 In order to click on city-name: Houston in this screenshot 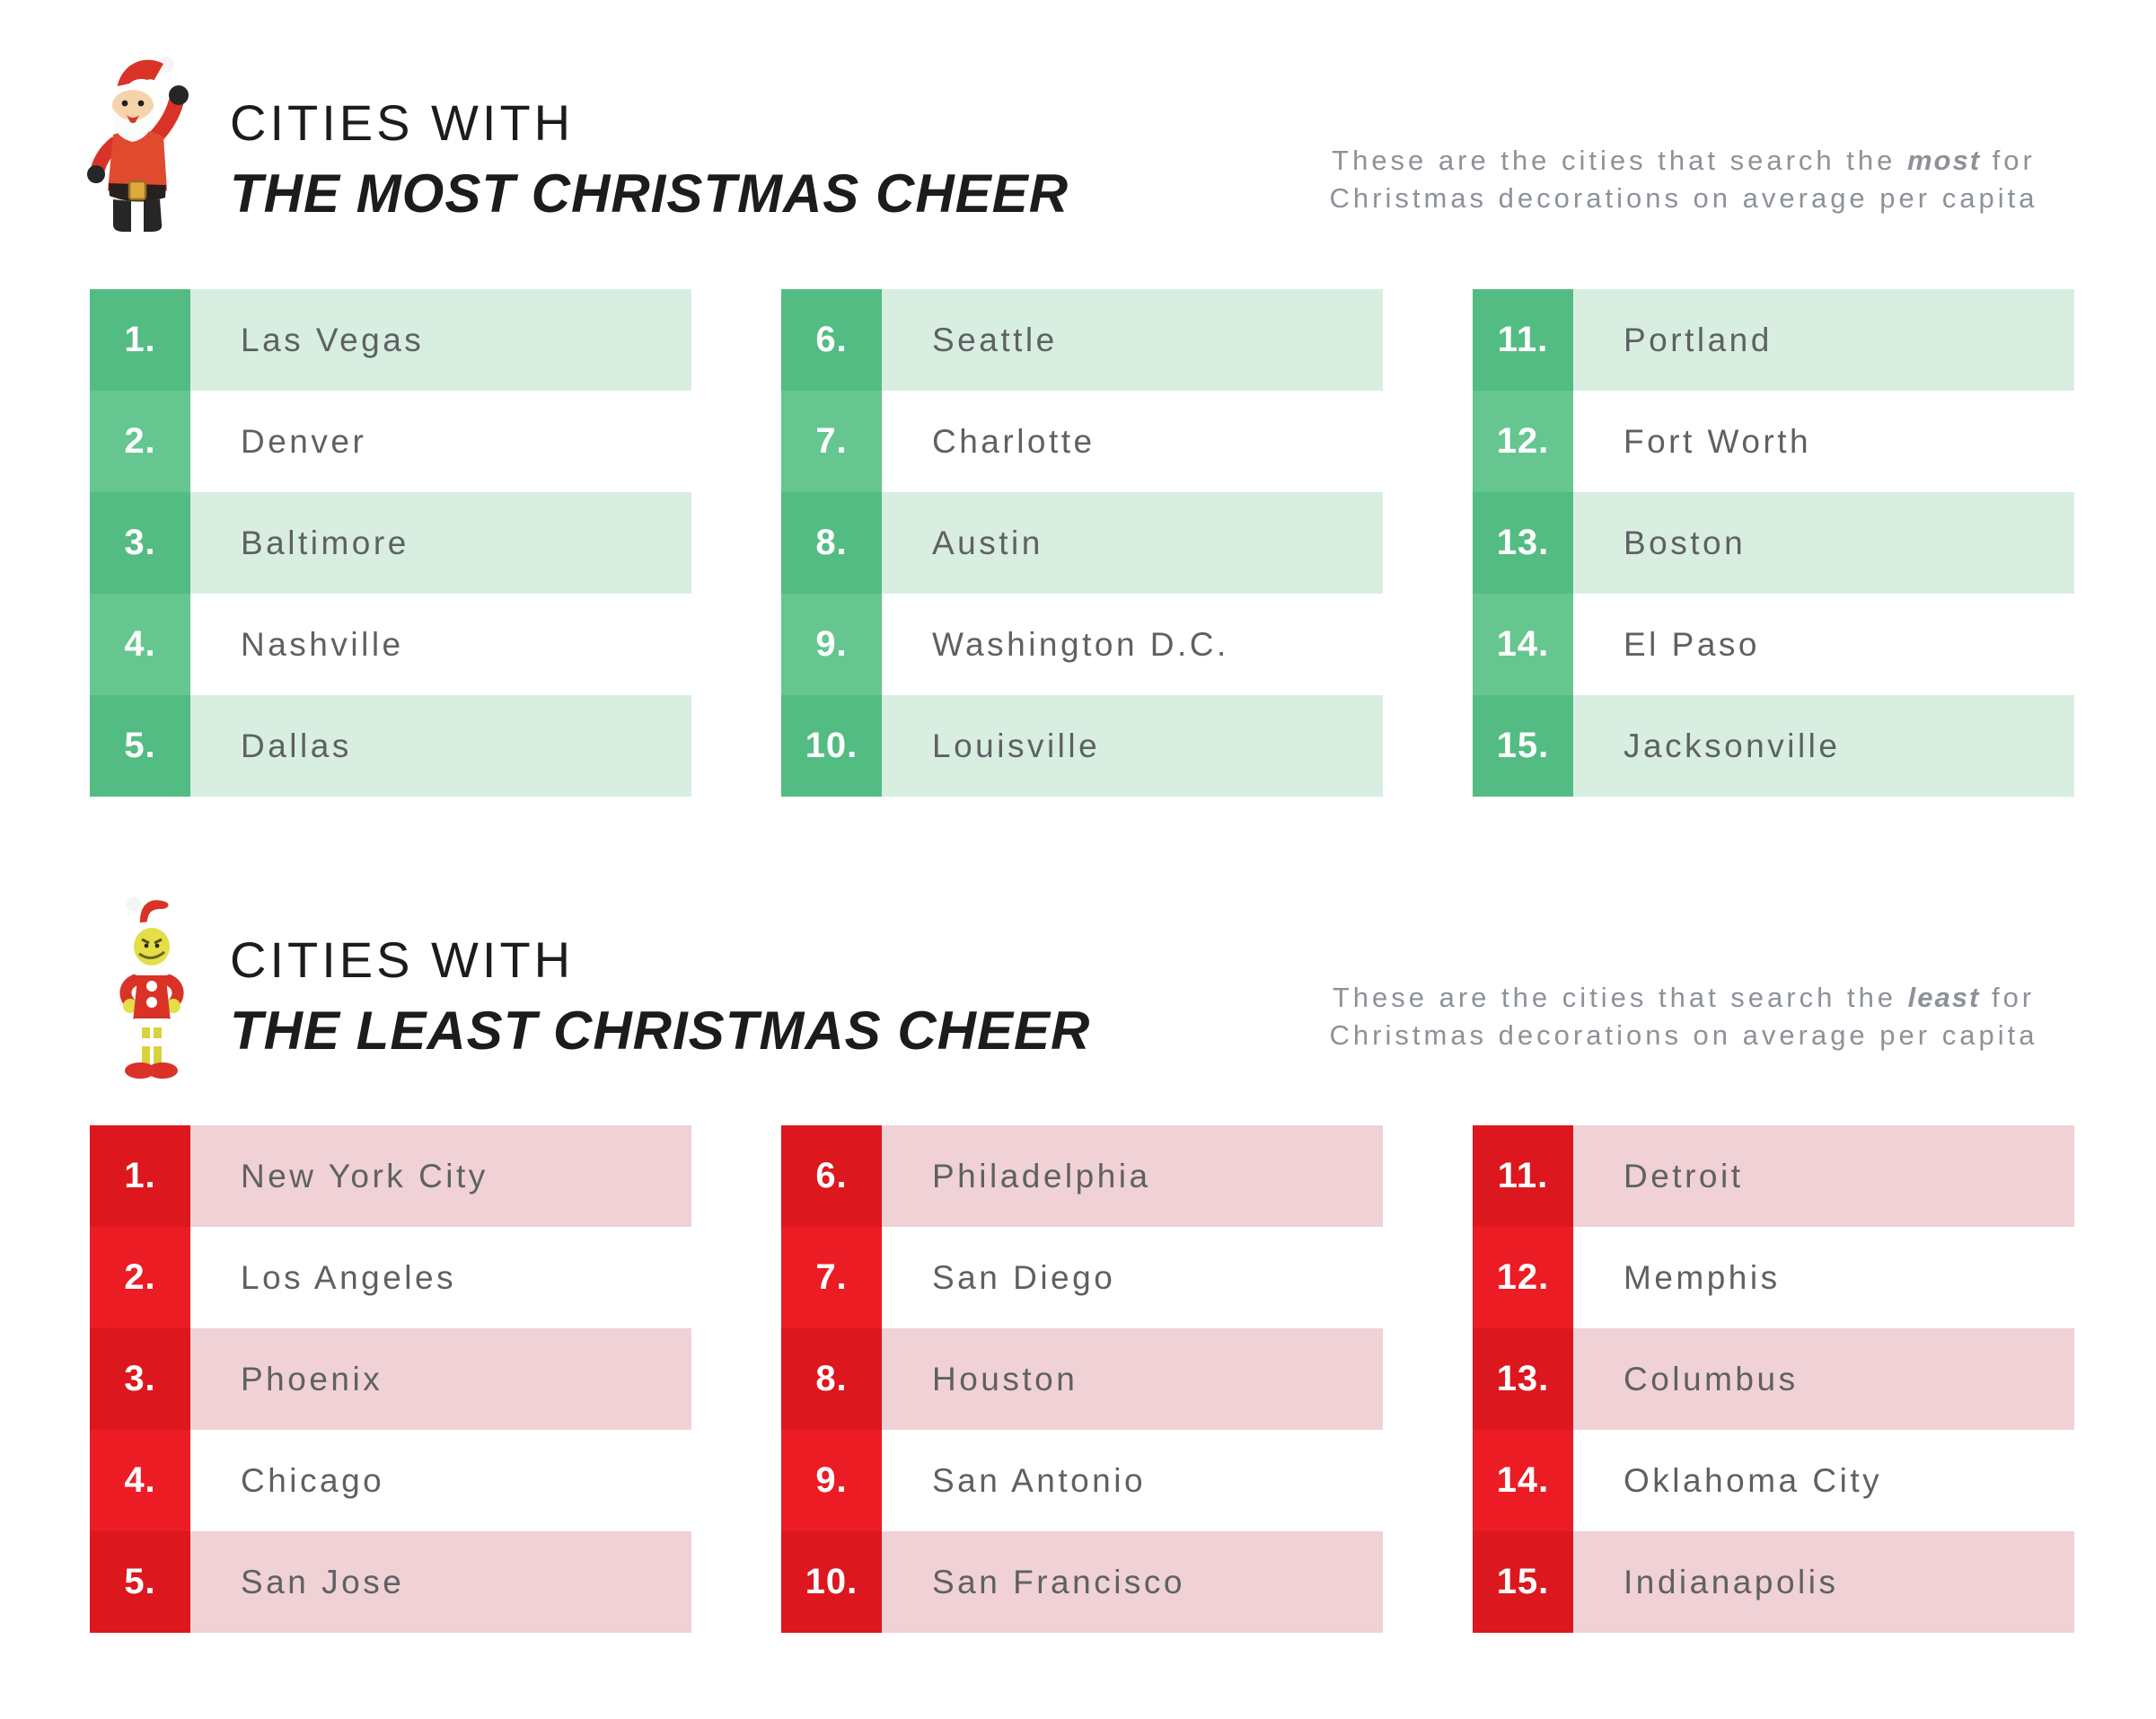, I will do `click(1005, 1378)`.